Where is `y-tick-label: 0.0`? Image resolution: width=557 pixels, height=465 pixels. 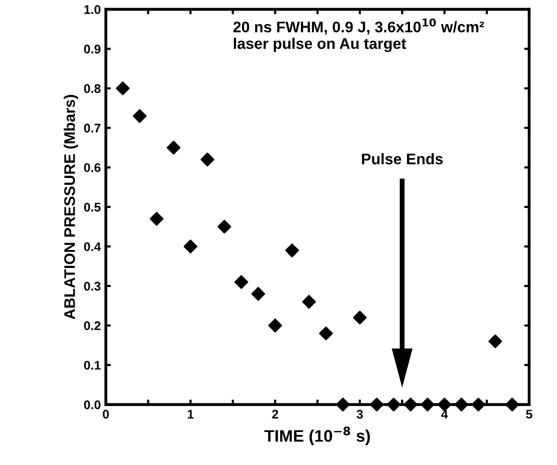 y-tick-label: 0.0 is located at coordinates (92, 405).